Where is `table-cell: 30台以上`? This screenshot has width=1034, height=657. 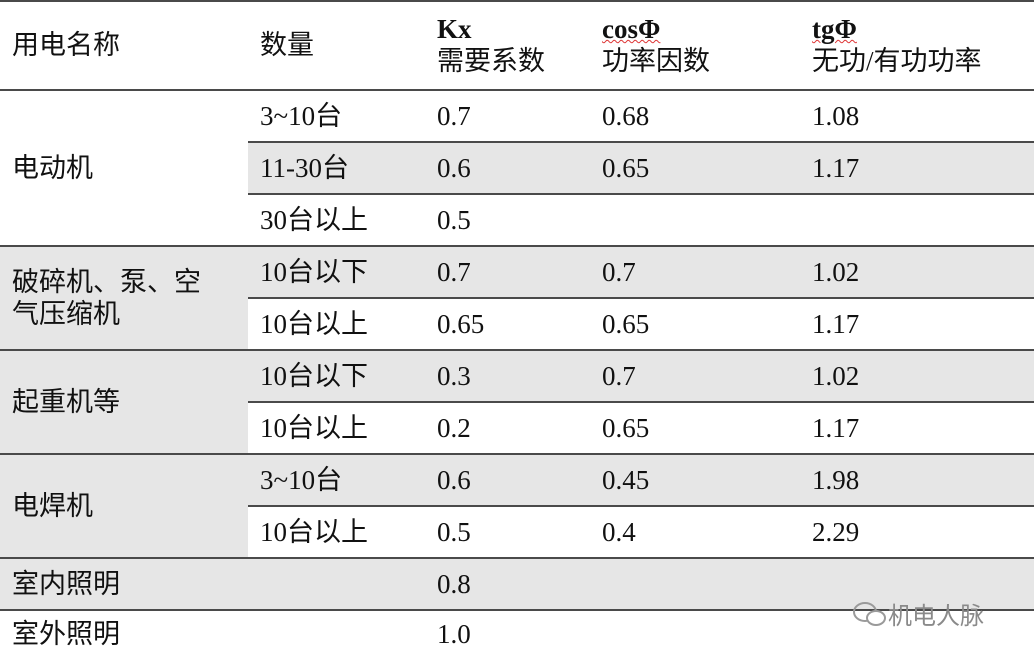 table-cell: 30台以上 is located at coordinates (314, 220).